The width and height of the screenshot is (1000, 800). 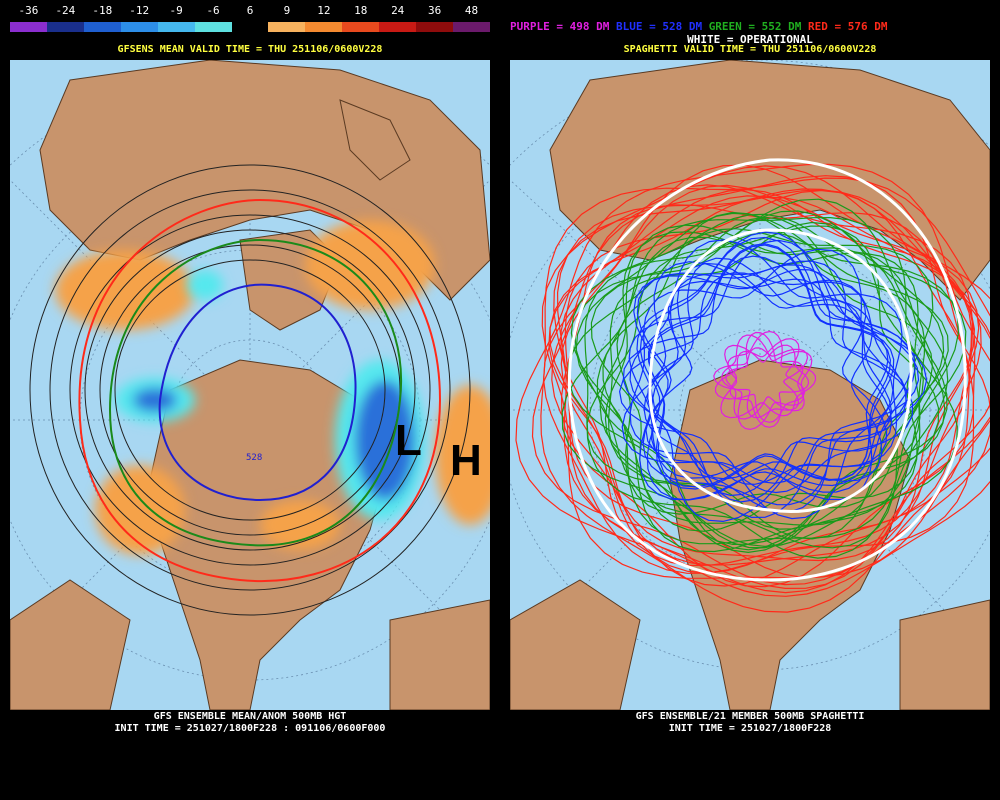 I want to click on legend-tick-label: -6, so click(x=213, y=10).